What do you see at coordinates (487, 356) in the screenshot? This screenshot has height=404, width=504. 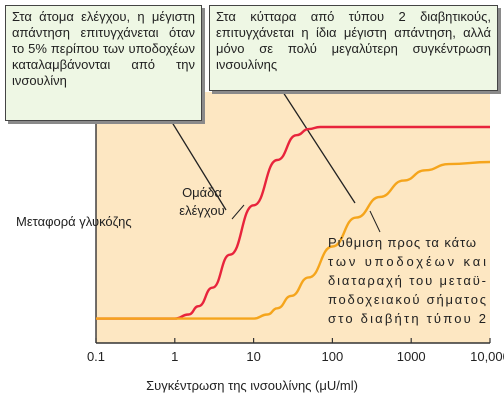 I see `x-tick-label-5: 10,000` at bounding box center [487, 356].